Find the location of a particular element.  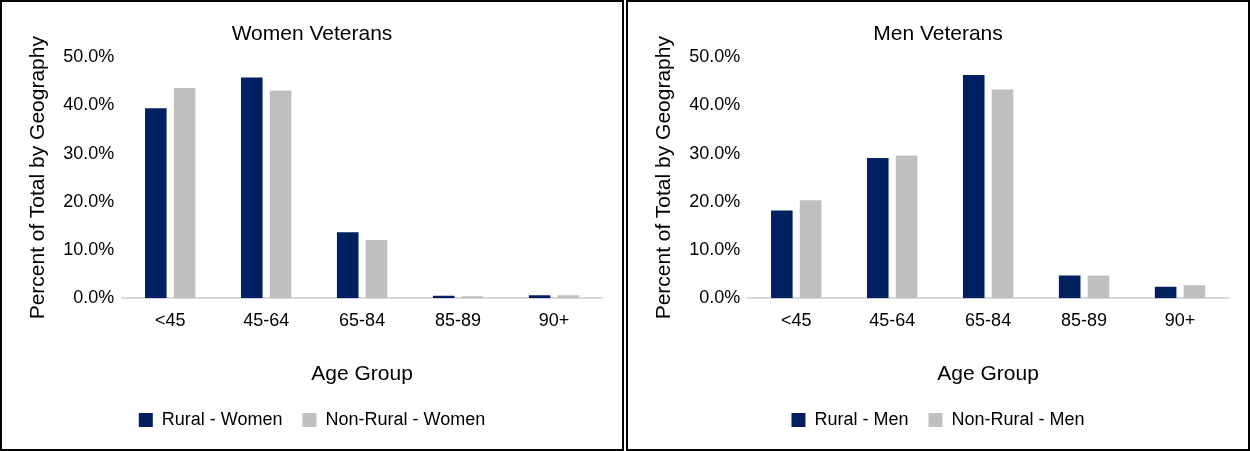

legend-label: Rural - Women is located at coordinates (222, 418).